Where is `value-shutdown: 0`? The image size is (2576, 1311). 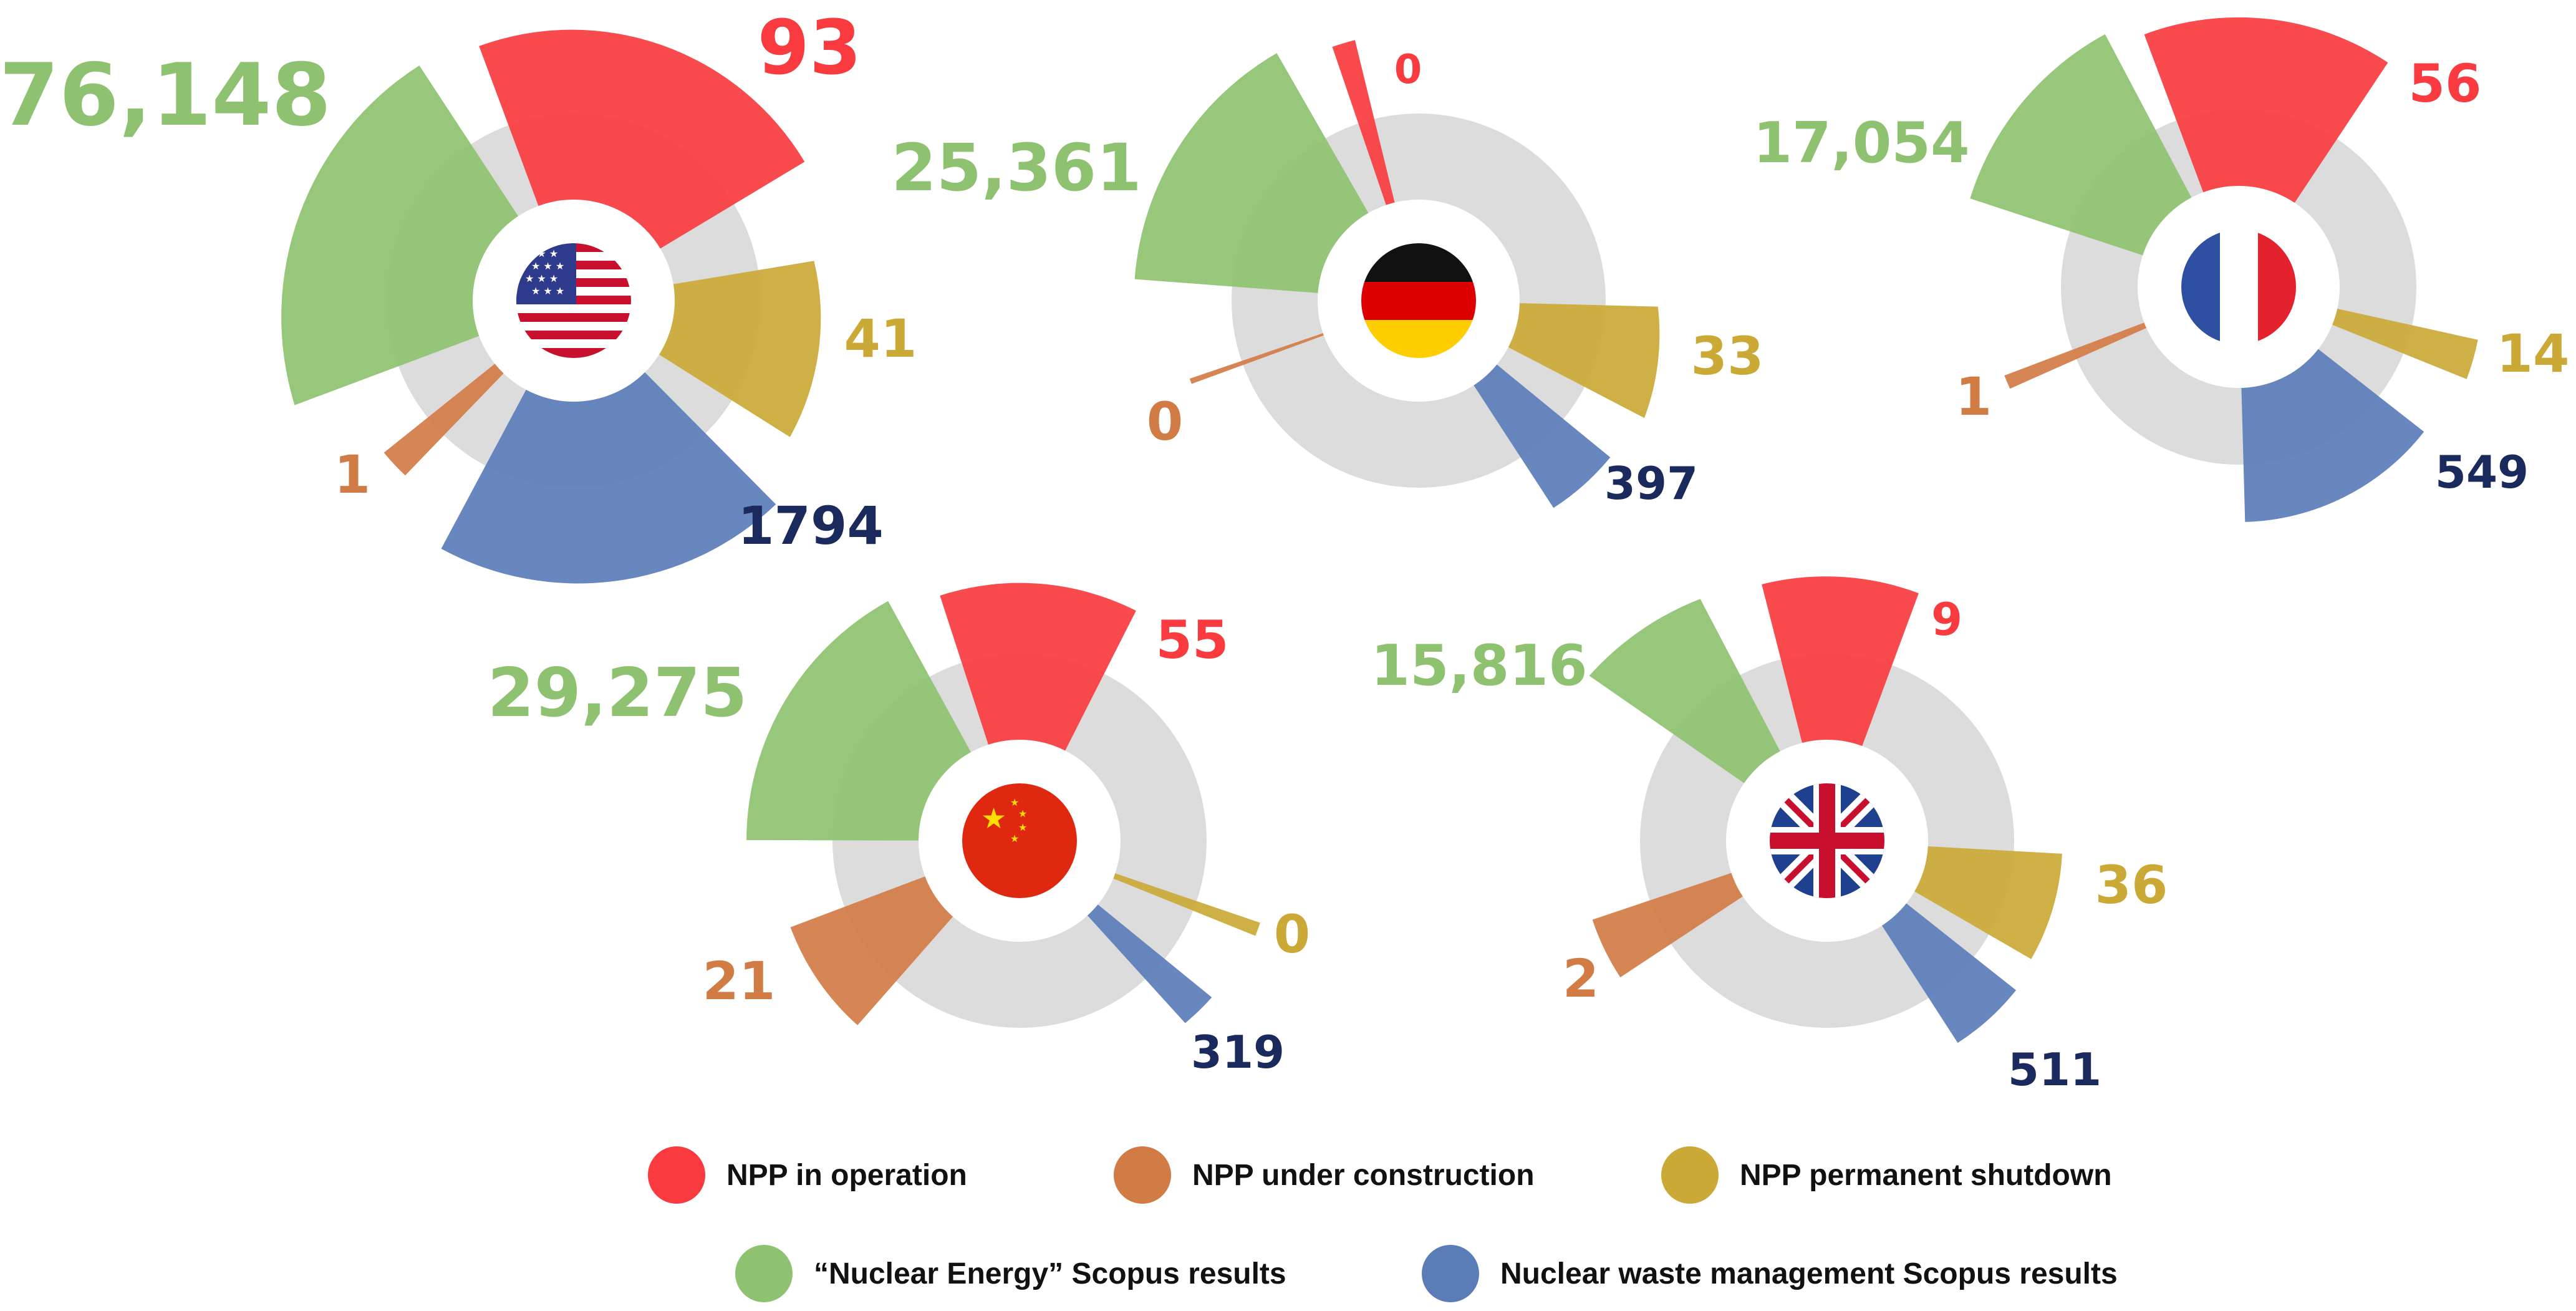
value-shutdown: 0 is located at coordinates (1292, 934).